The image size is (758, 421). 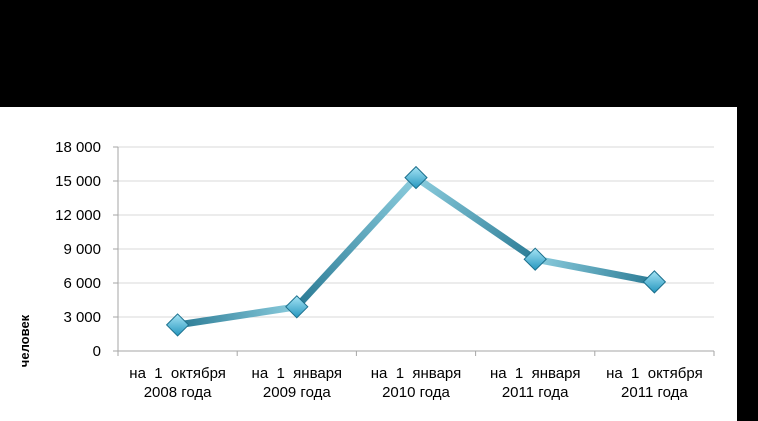 I want to click on x-tick-label-line: 2008 года, so click(x=178, y=392).